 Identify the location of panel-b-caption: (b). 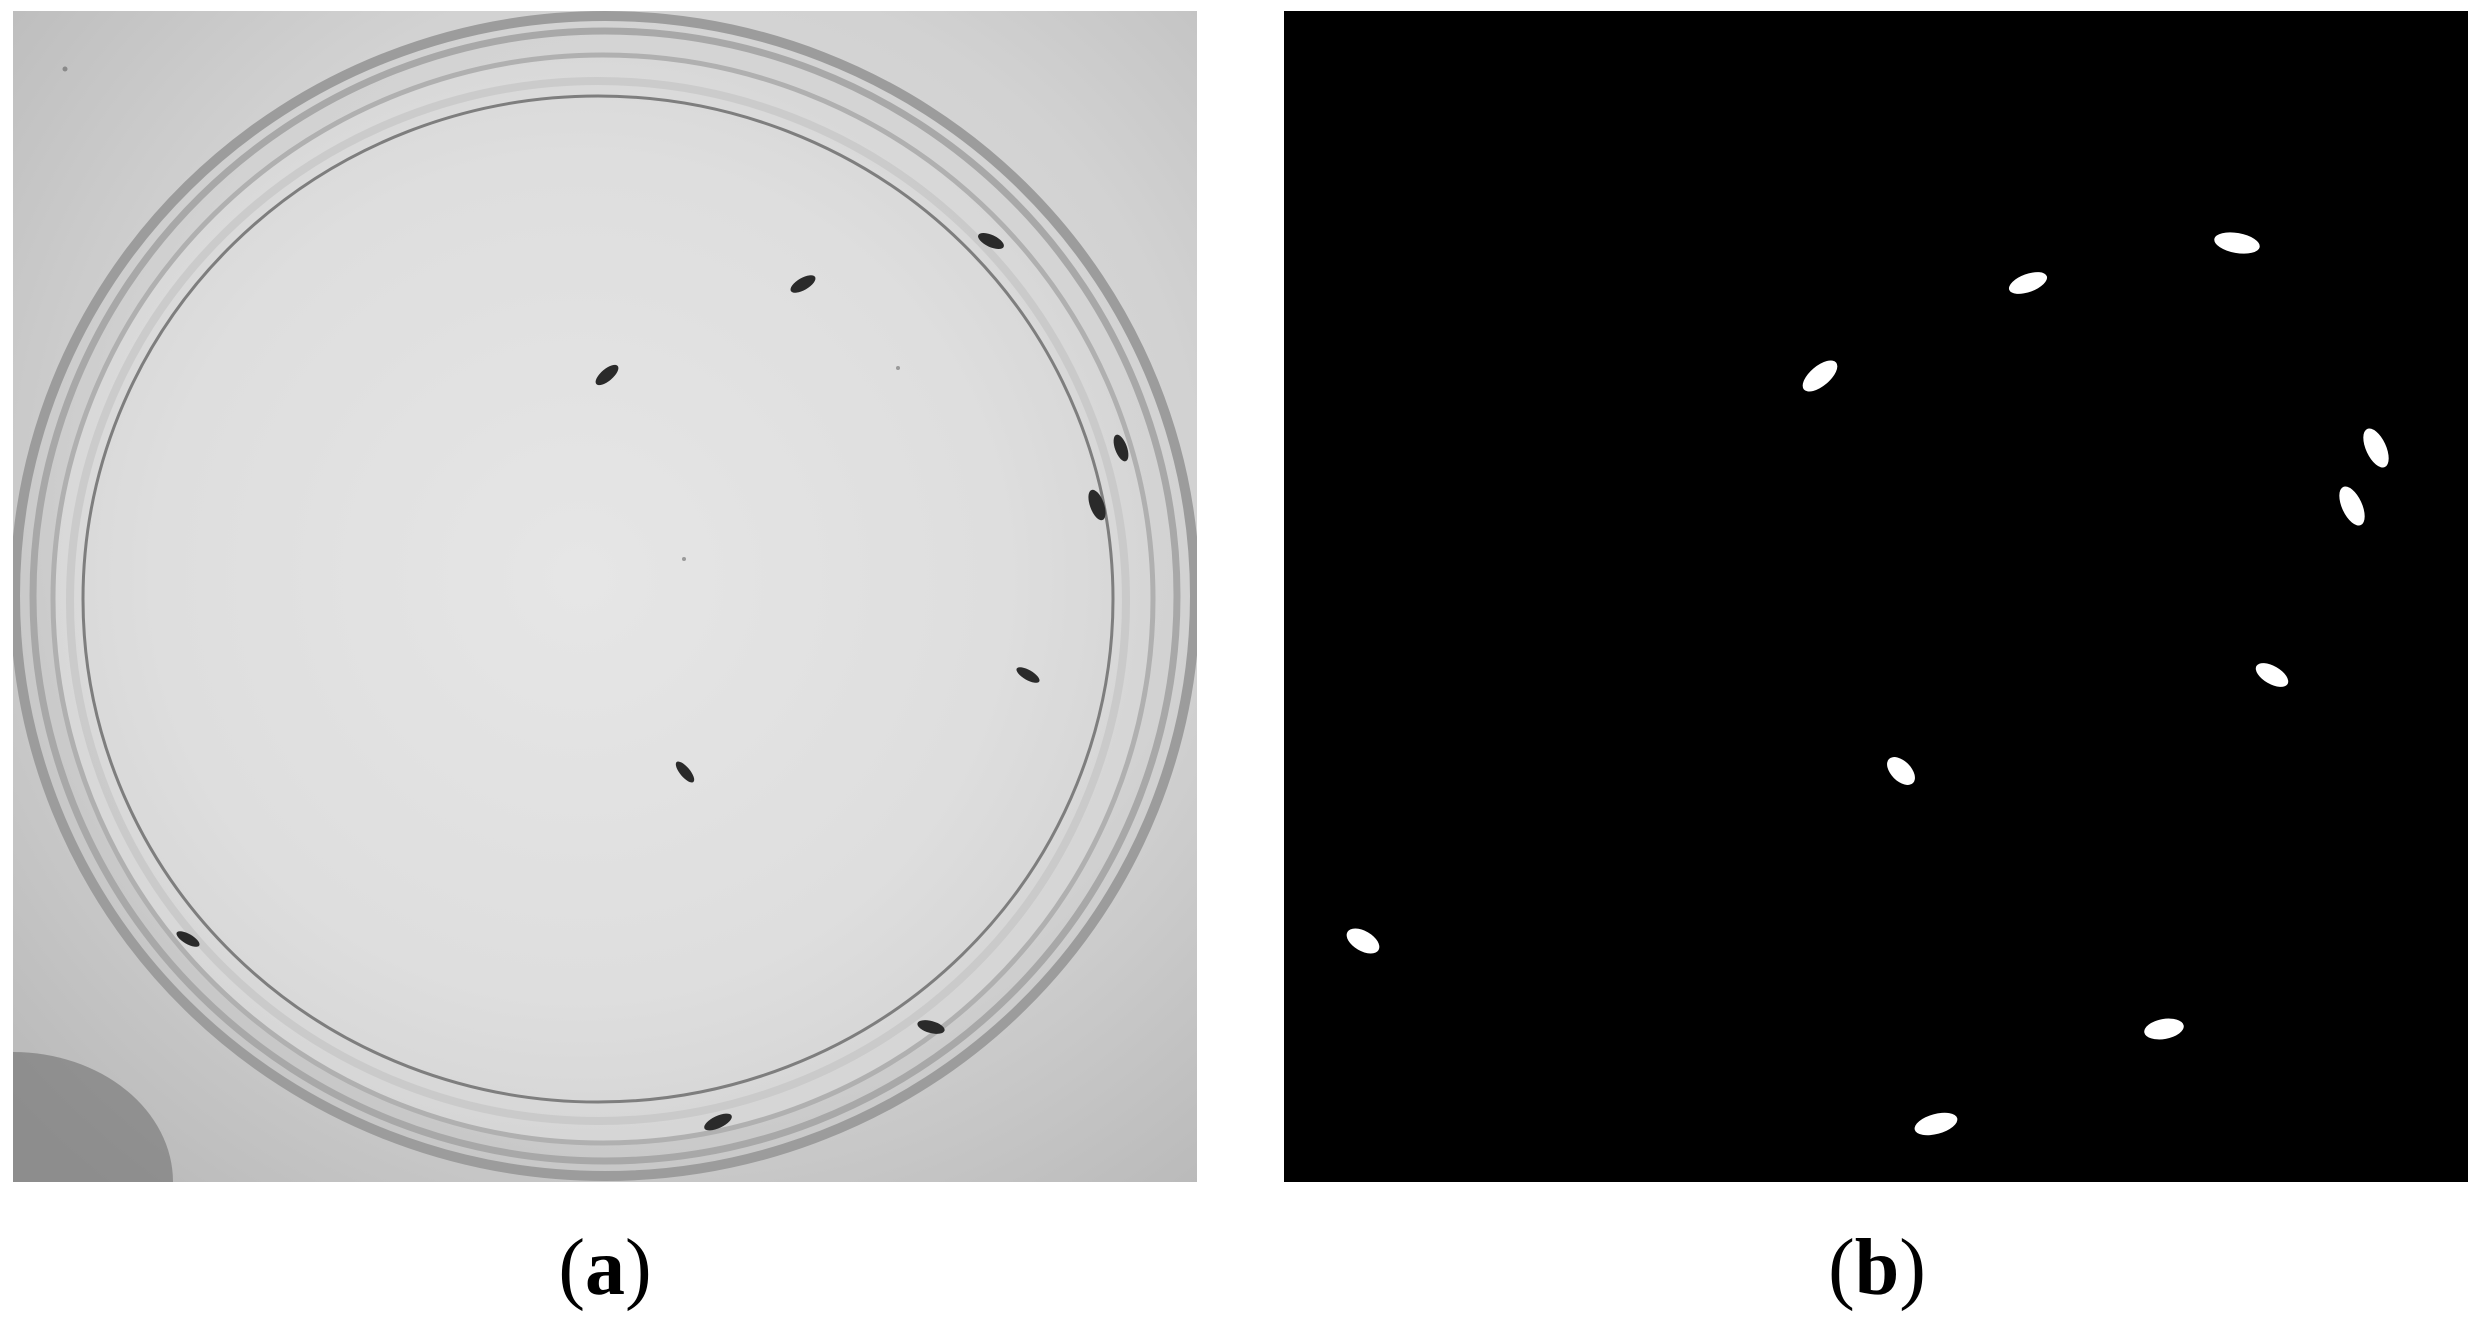
(1877, 1268).